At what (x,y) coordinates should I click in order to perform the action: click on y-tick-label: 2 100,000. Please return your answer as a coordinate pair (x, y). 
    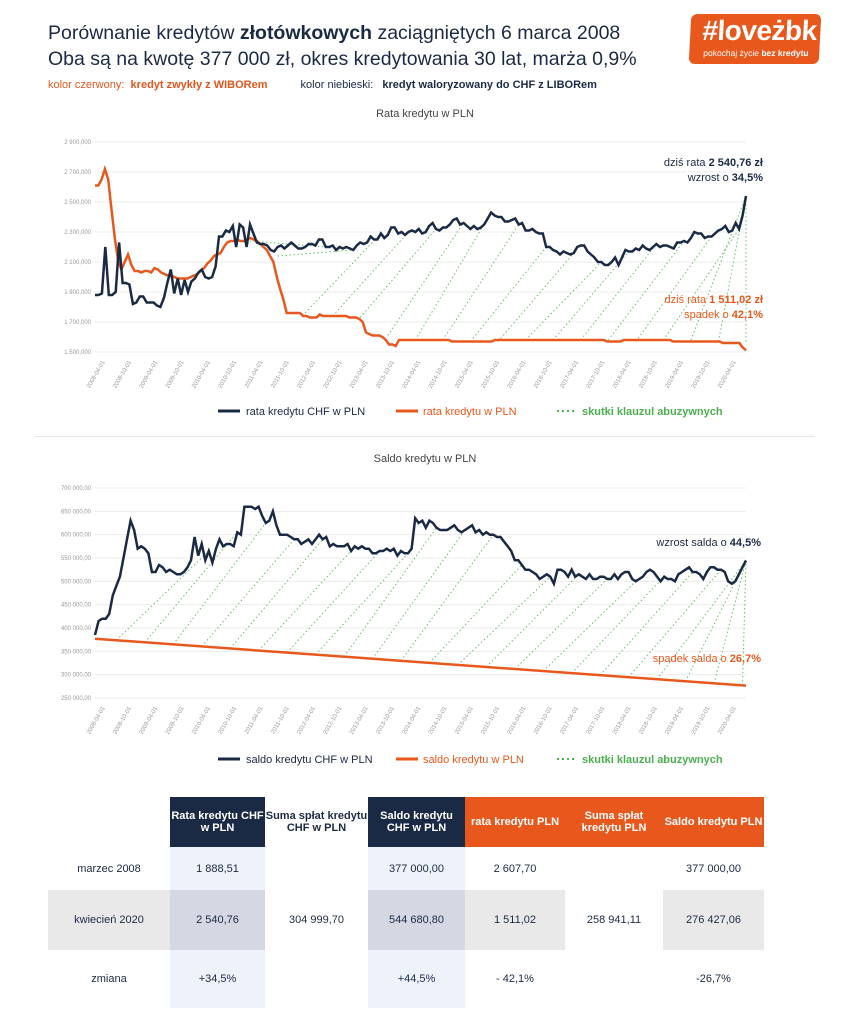
    Looking at the image, I should click on (77, 263).